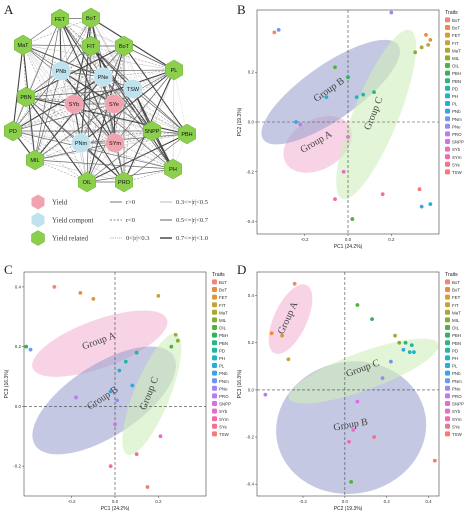 The height and width of the screenshot is (520, 474). I want to click on legend-item-oil: OIL, so click(452, 66).